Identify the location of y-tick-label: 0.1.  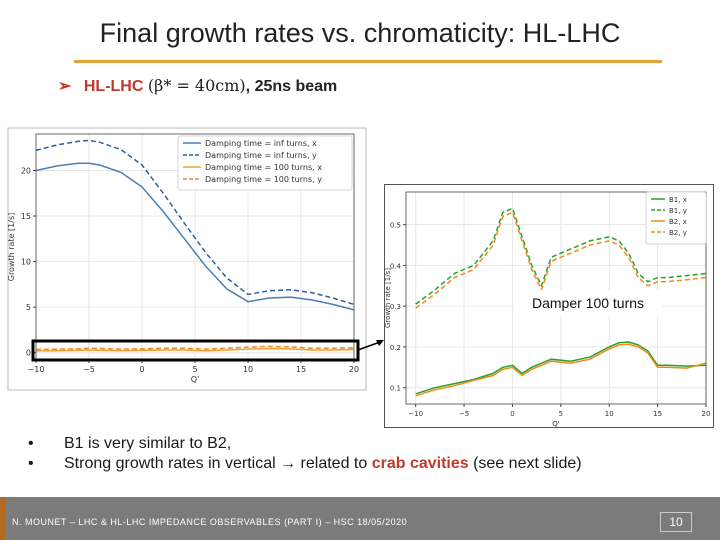
(395, 389).